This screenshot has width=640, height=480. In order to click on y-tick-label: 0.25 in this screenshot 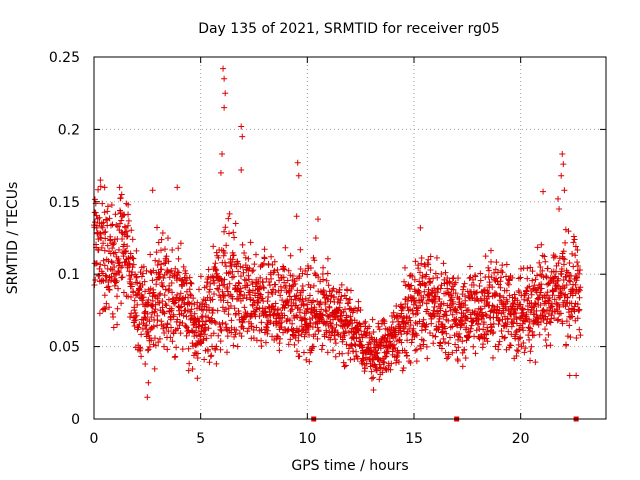, I will do `click(64, 58)`.